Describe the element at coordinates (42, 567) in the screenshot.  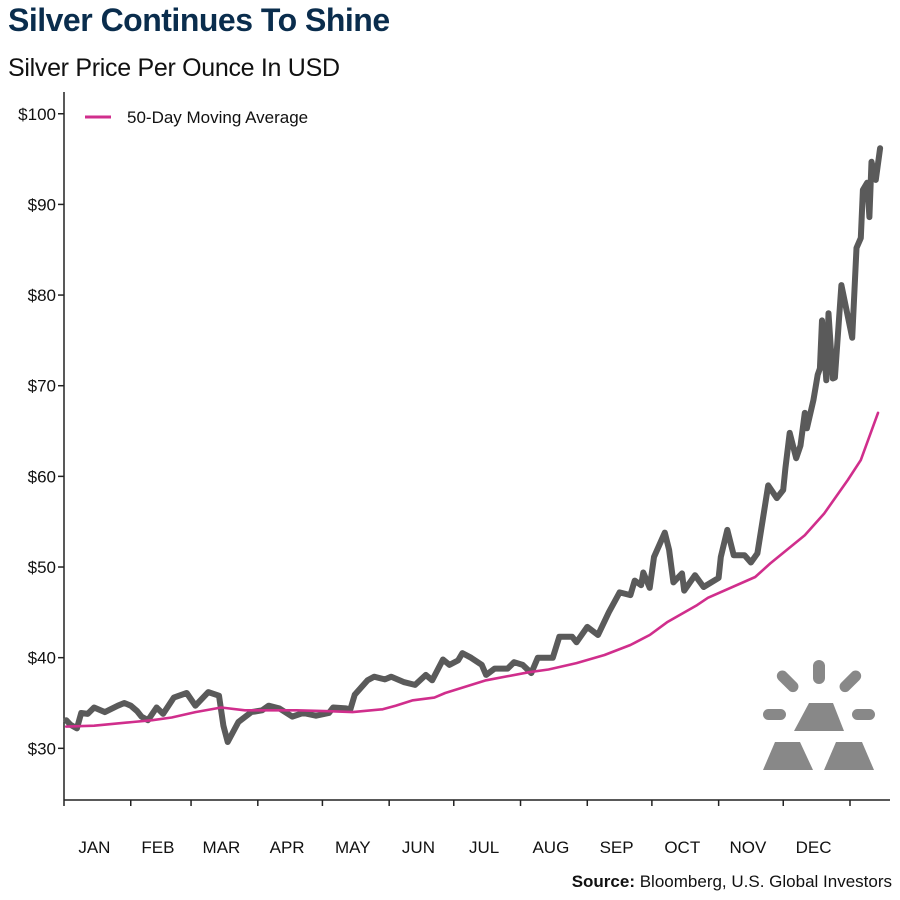
I see `y-tick-label: $50` at that location.